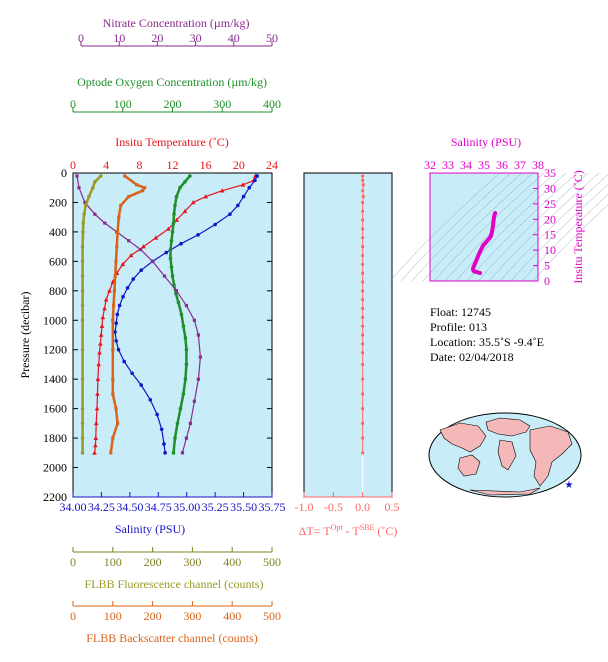 This screenshot has width=608, height=662. What do you see at coordinates (484, 243) in the screenshot?
I see `ts-series` at bounding box center [484, 243].